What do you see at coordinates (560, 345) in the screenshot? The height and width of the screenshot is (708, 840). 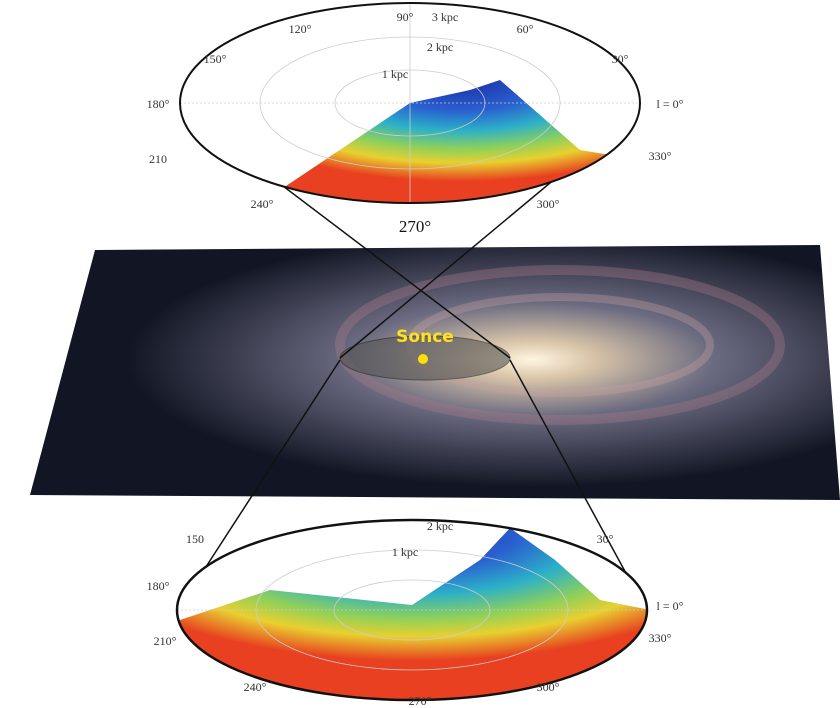 I see `spiral-arm` at bounding box center [560, 345].